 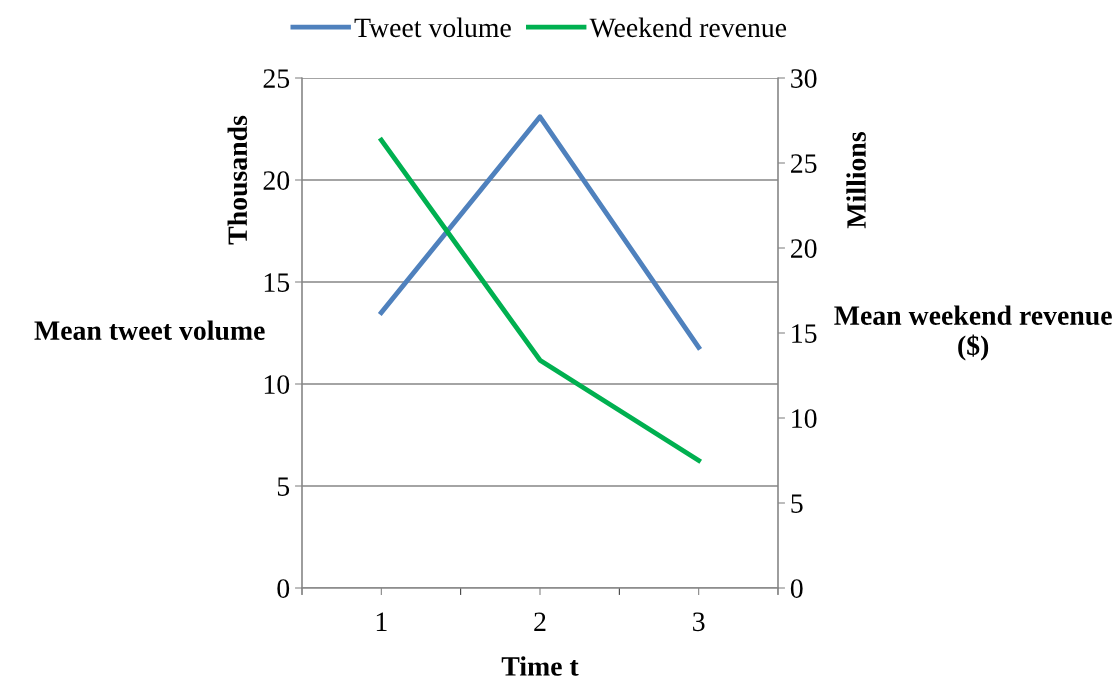 What do you see at coordinates (381, 621) in the screenshot?
I see `x-tick-label: 1` at bounding box center [381, 621].